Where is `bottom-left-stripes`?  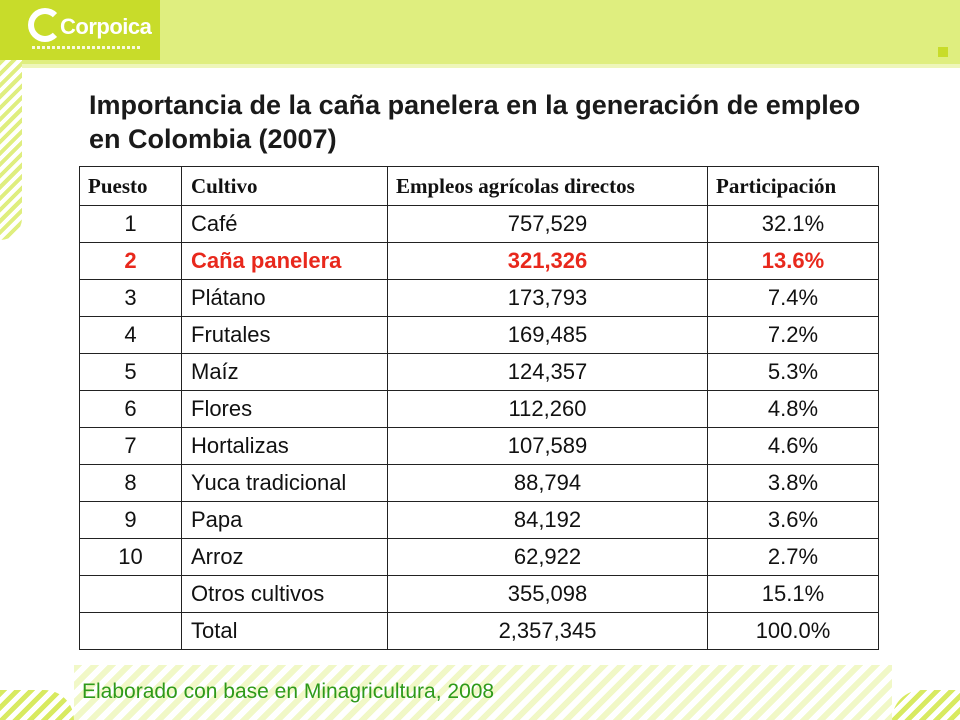 bottom-left-stripes is located at coordinates (37, 705).